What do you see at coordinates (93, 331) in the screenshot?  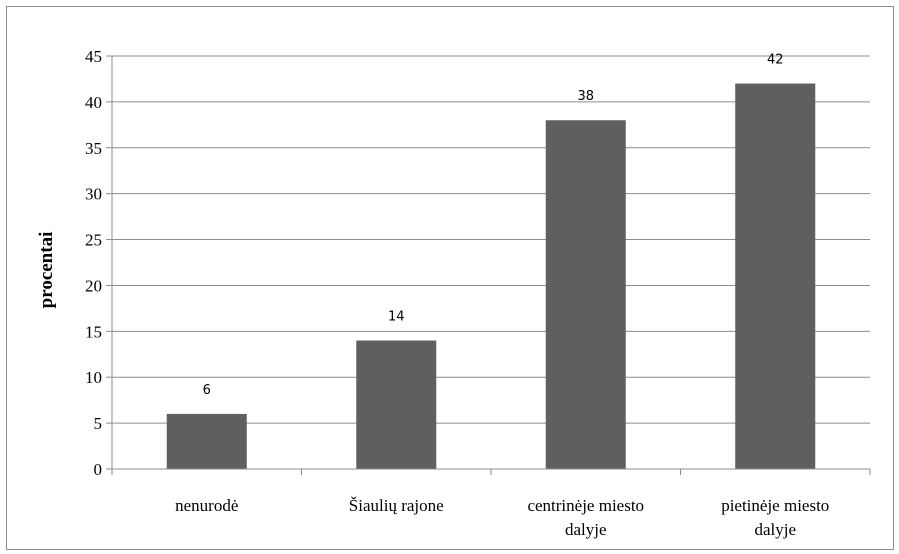 I see `y-tick-label: 15` at bounding box center [93, 331].